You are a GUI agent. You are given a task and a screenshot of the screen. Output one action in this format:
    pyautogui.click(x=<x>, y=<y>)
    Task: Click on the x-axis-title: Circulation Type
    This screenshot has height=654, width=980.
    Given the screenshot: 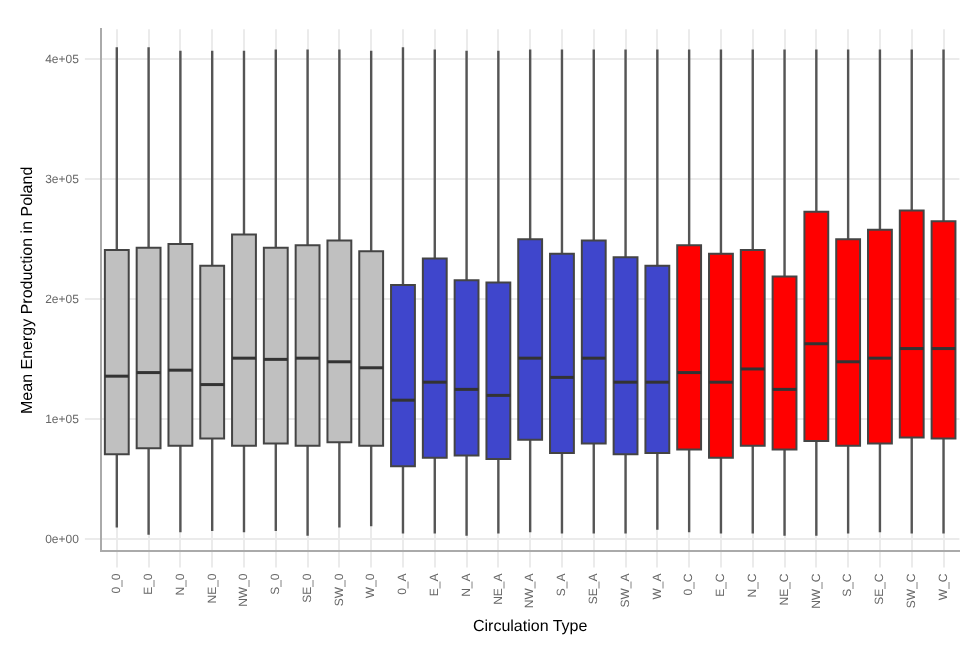 What is the action you would take?
    pyautogui.click(x=530, y=625)
    